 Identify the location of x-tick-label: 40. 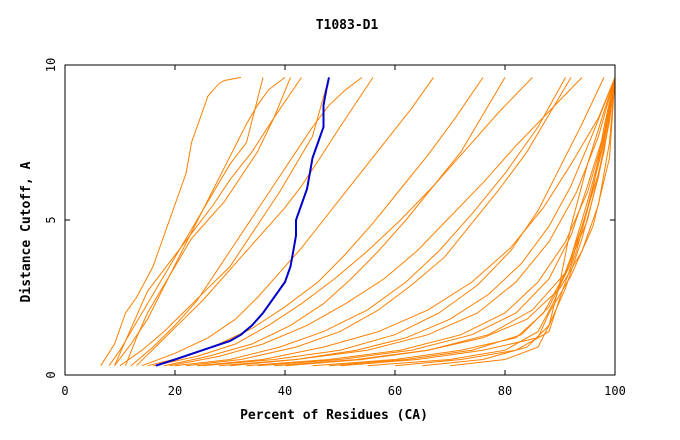
(285, 391).